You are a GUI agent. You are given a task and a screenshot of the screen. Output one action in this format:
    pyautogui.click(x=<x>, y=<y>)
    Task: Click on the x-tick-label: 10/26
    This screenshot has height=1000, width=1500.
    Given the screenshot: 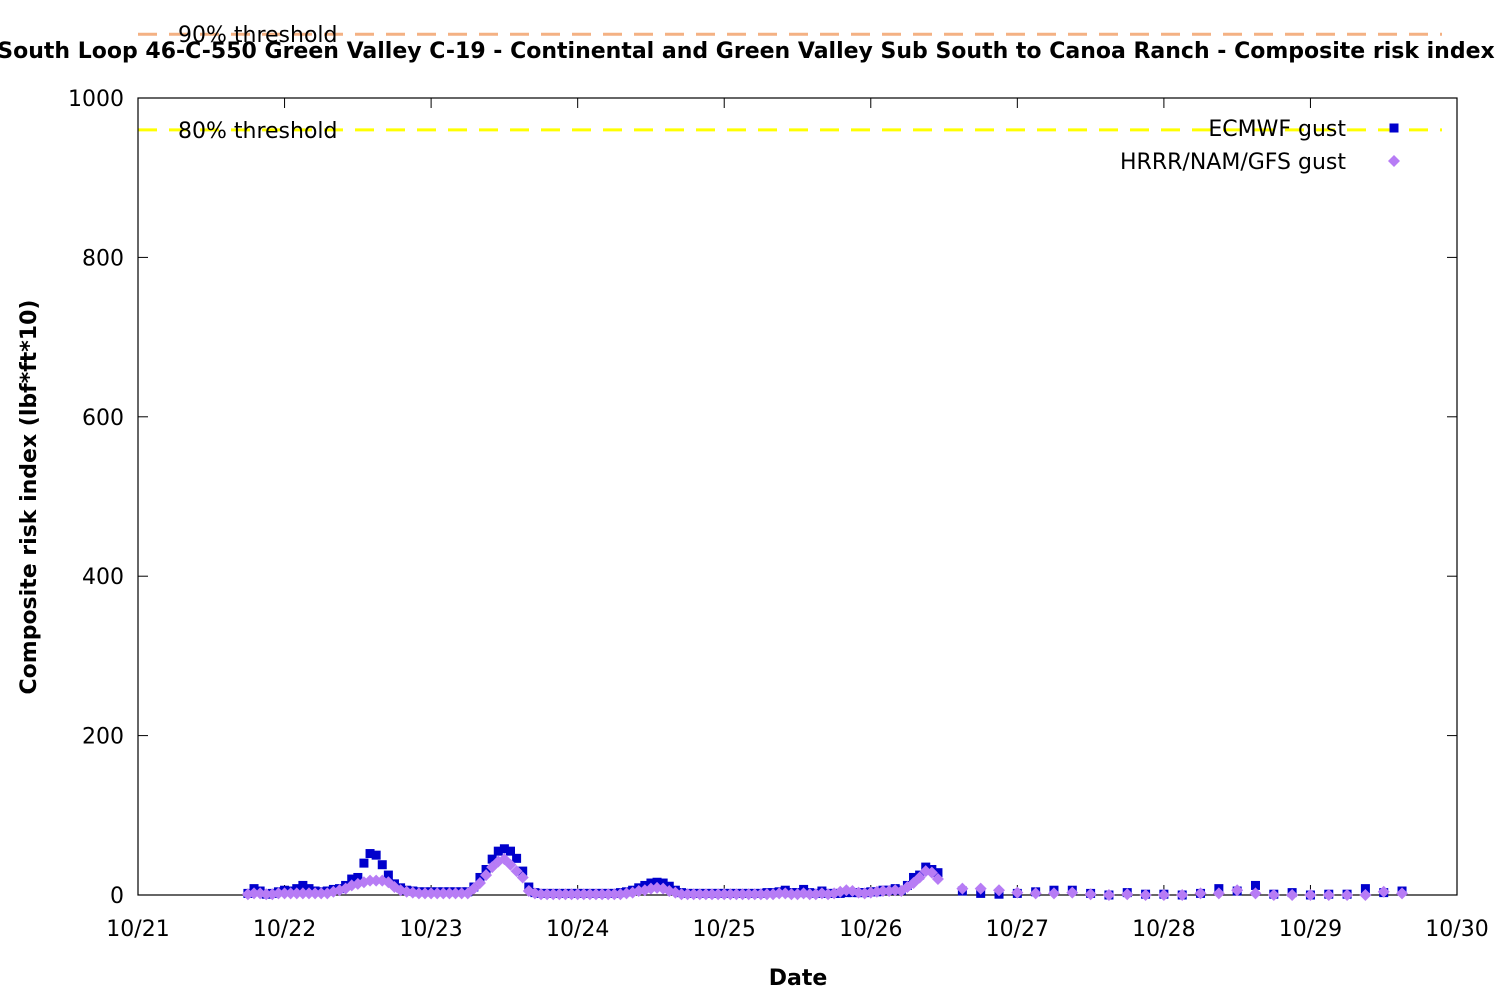 What is the action you would take?
    pyautogui.click(x=870, y=929)
    